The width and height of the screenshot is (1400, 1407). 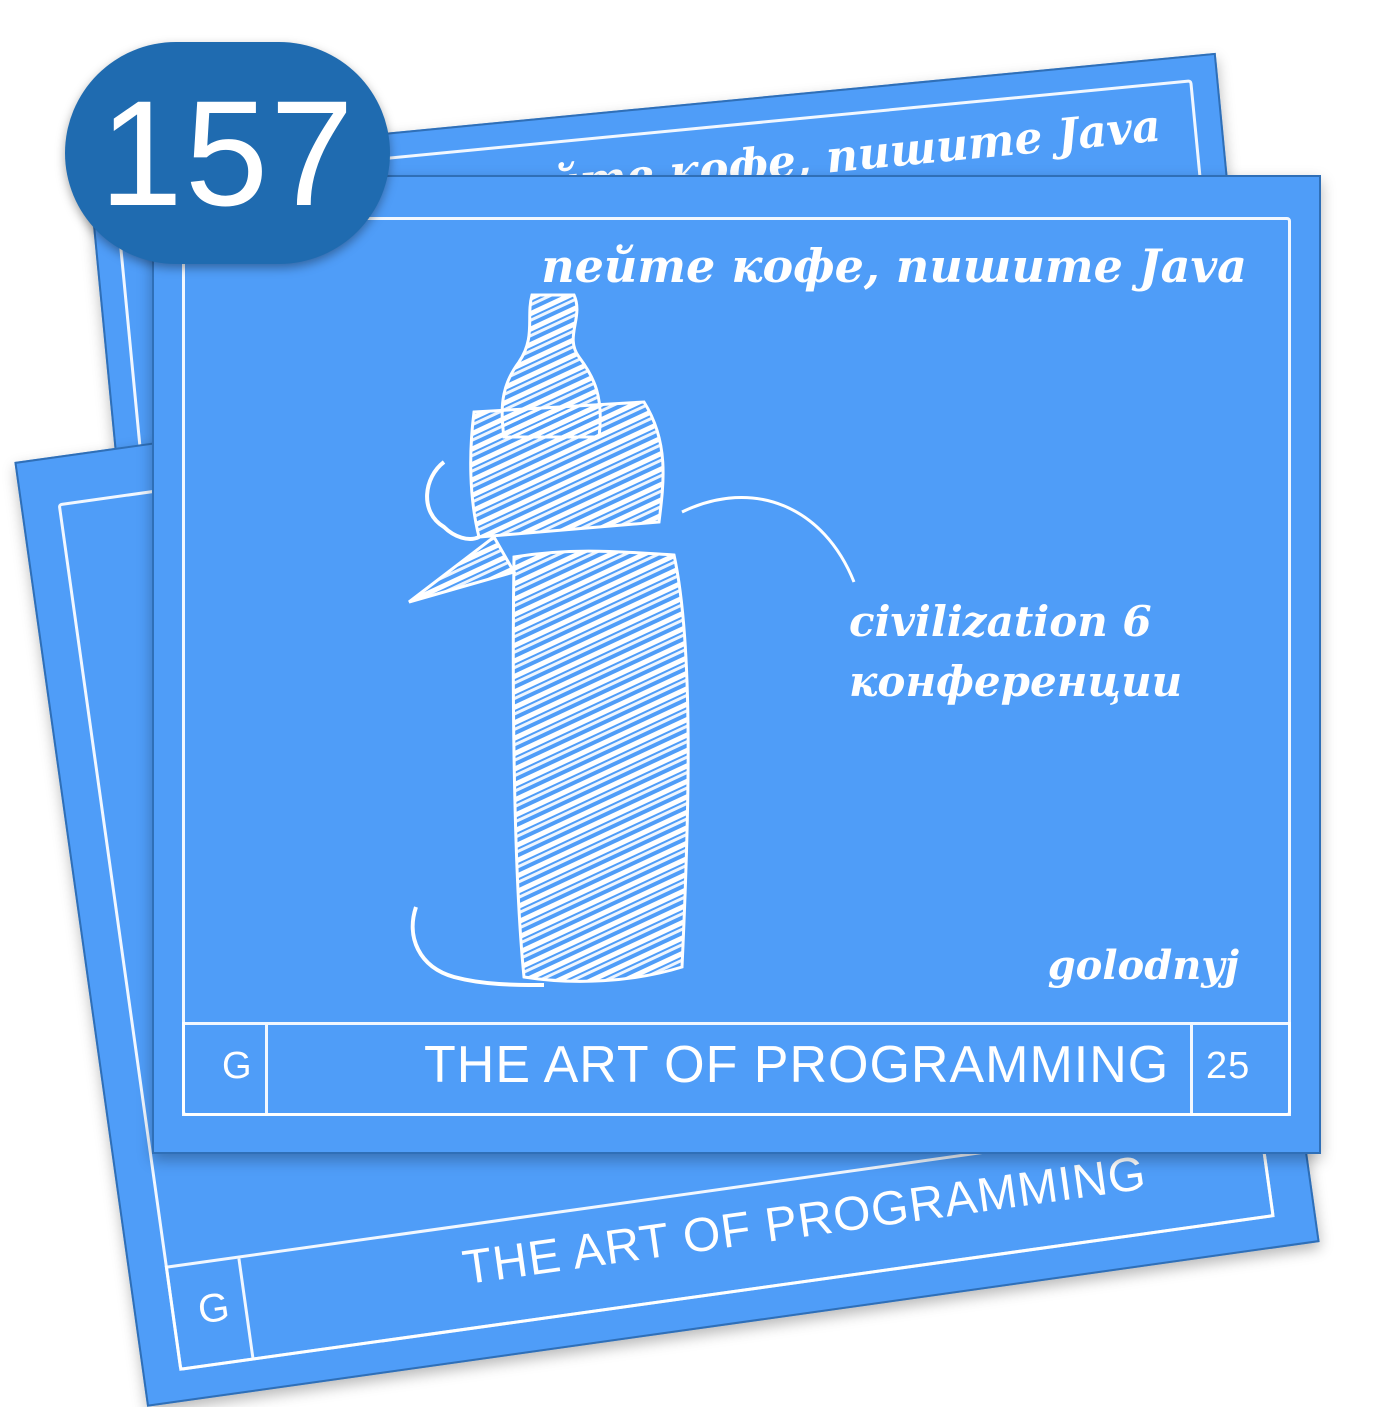 What do you see at coordinates (797, 1065) in the screenshot?
I see `front-card-title: THE ART OF PROGRAMMING` at bounding box center [797, 1065].